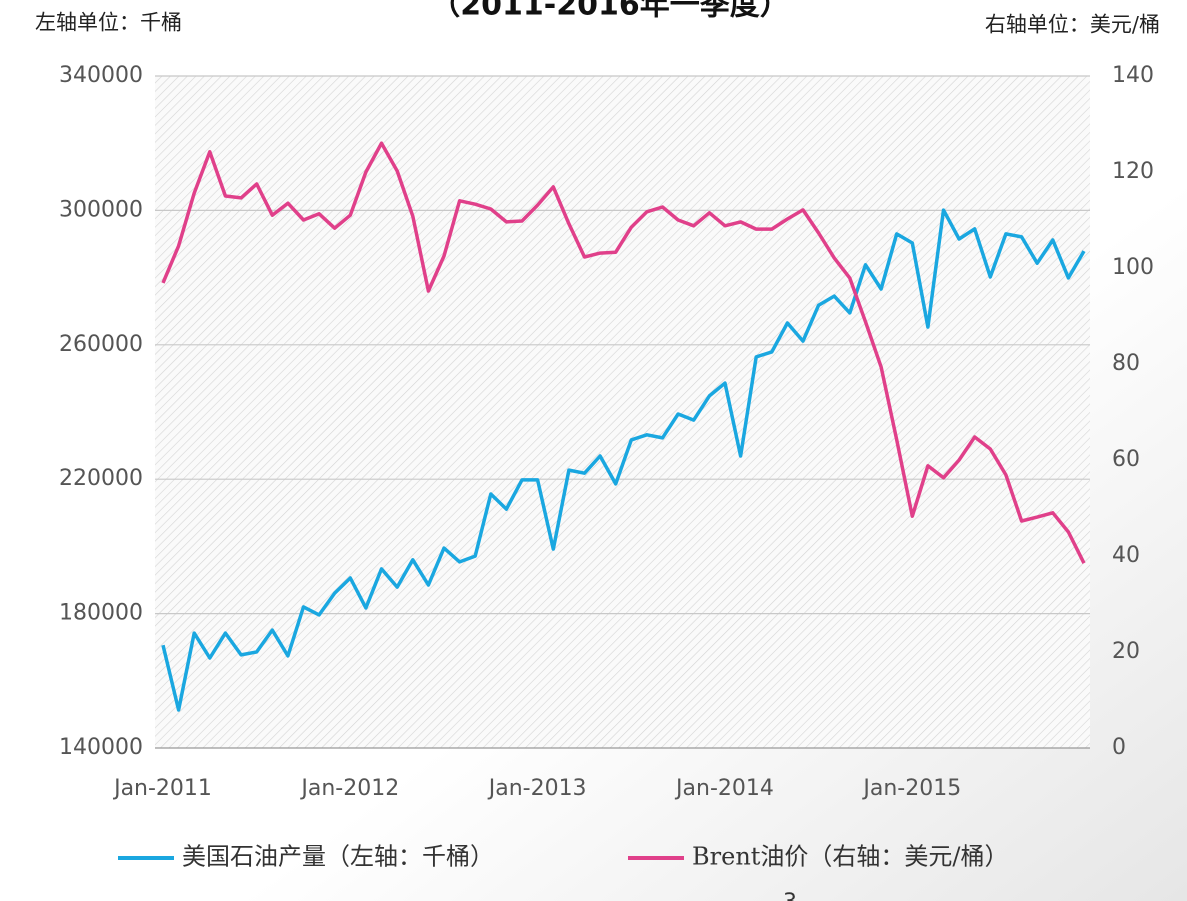 This screenshot has width=1187, height=901. I want to click on x-tick-label: Jan-2012, so click(349, 788).